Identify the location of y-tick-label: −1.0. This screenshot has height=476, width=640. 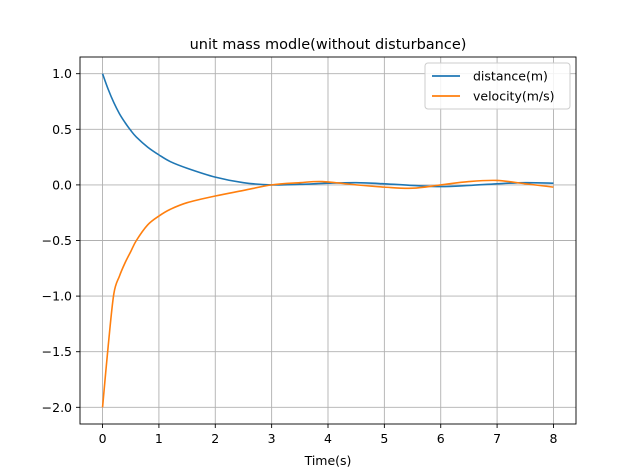
(57, 296).